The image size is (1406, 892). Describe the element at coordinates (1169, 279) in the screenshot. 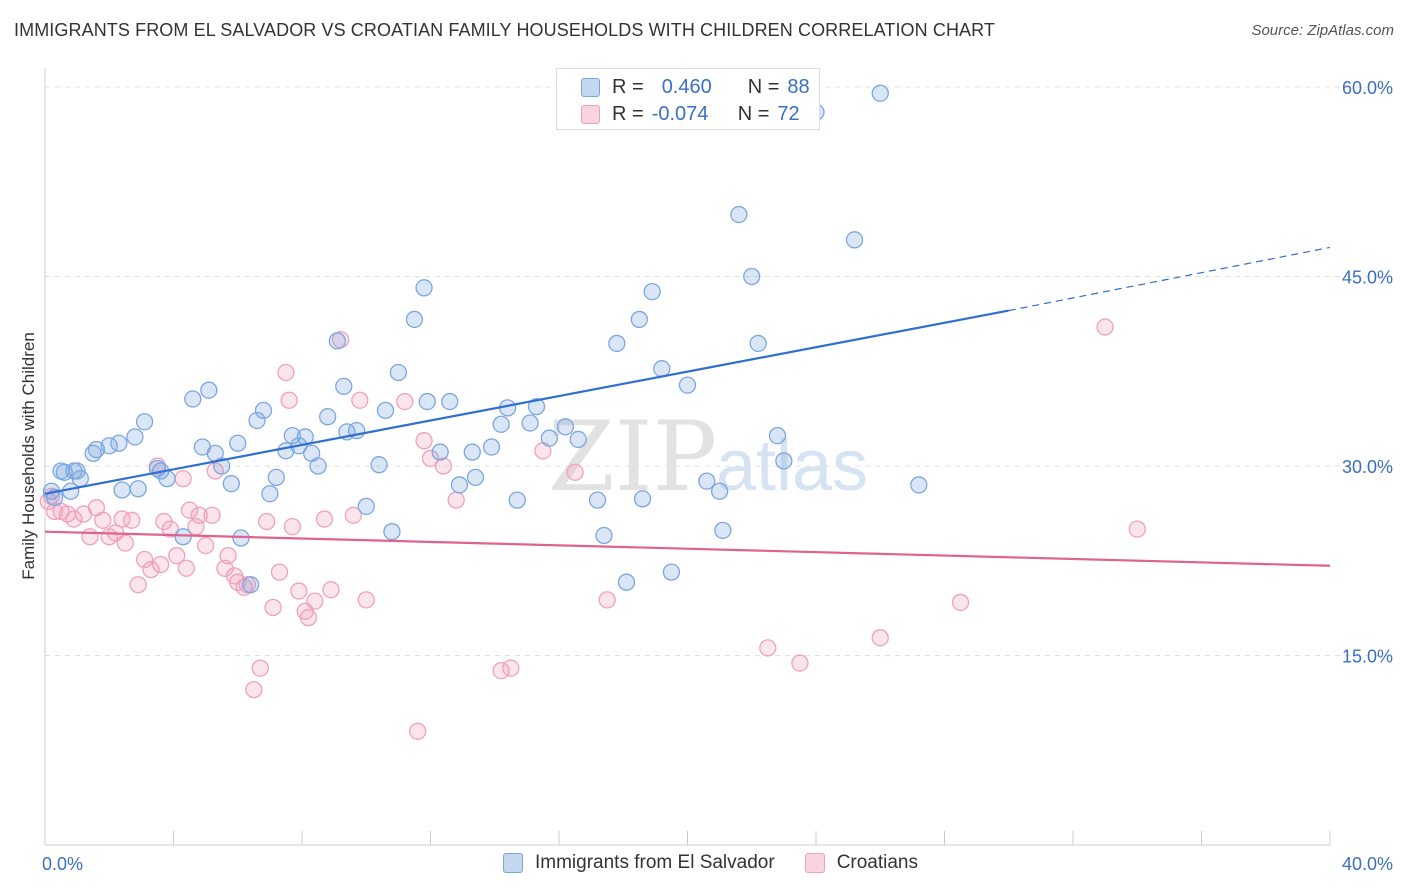

I see `el-salvador-trendline-extension` at that location.